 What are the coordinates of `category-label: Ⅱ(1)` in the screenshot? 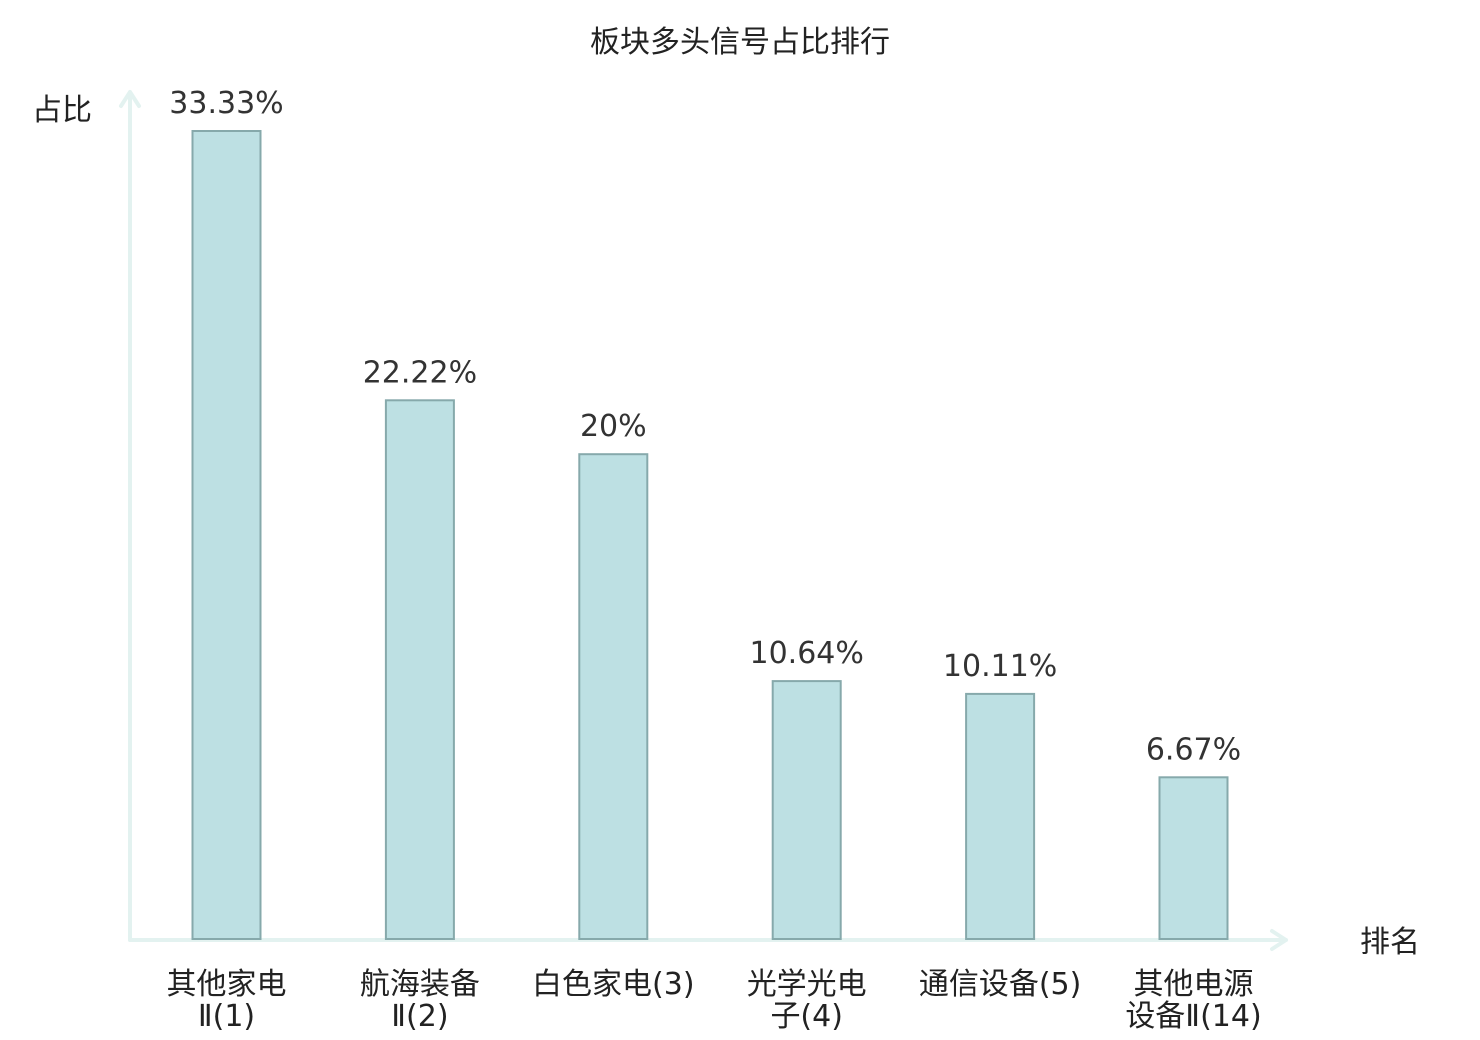 It's located at (226, 1016).